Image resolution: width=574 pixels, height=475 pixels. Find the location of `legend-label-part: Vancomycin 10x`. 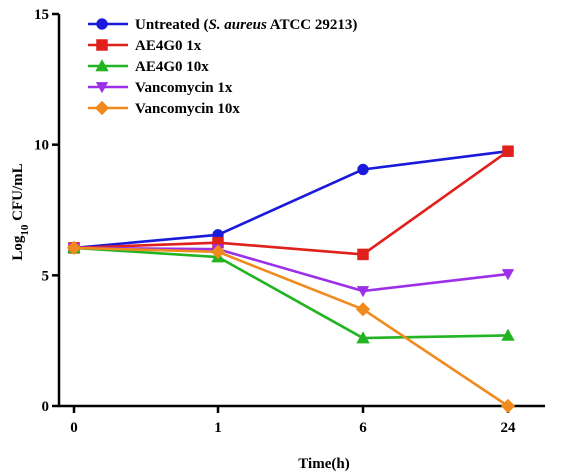

legend-label-part: Vancomycin 10x is located at coordinates (187, 109).